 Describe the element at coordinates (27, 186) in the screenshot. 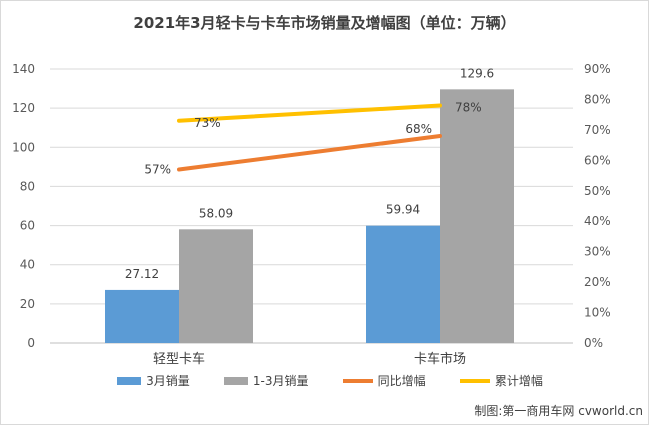

I see `y-left-tick-label: 80` at that location.